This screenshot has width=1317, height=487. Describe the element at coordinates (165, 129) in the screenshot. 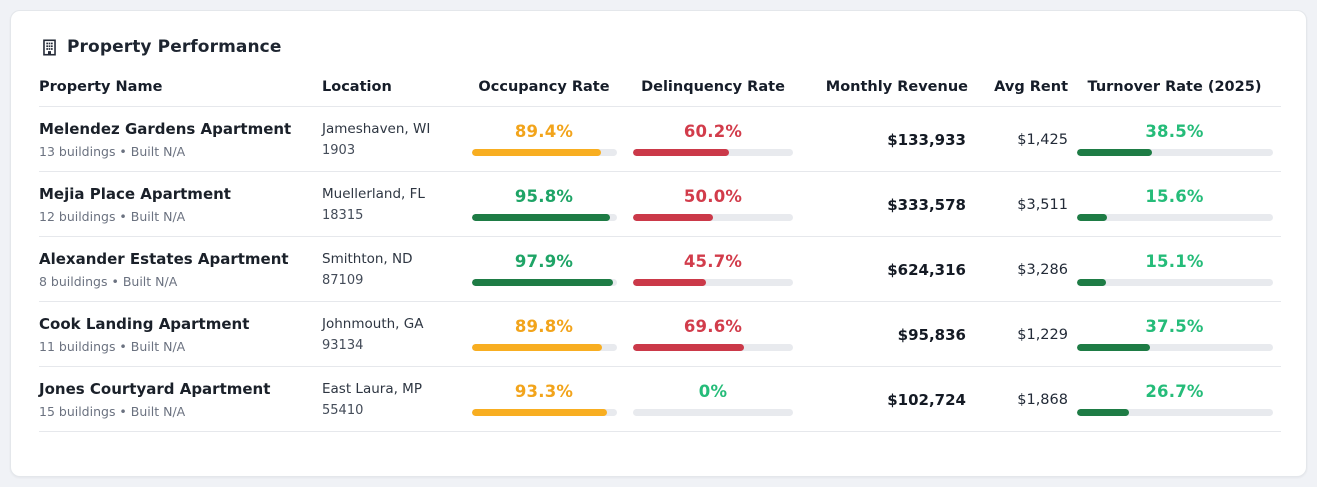

I see `property-name: Melendez Gardens Apartment` at that location.